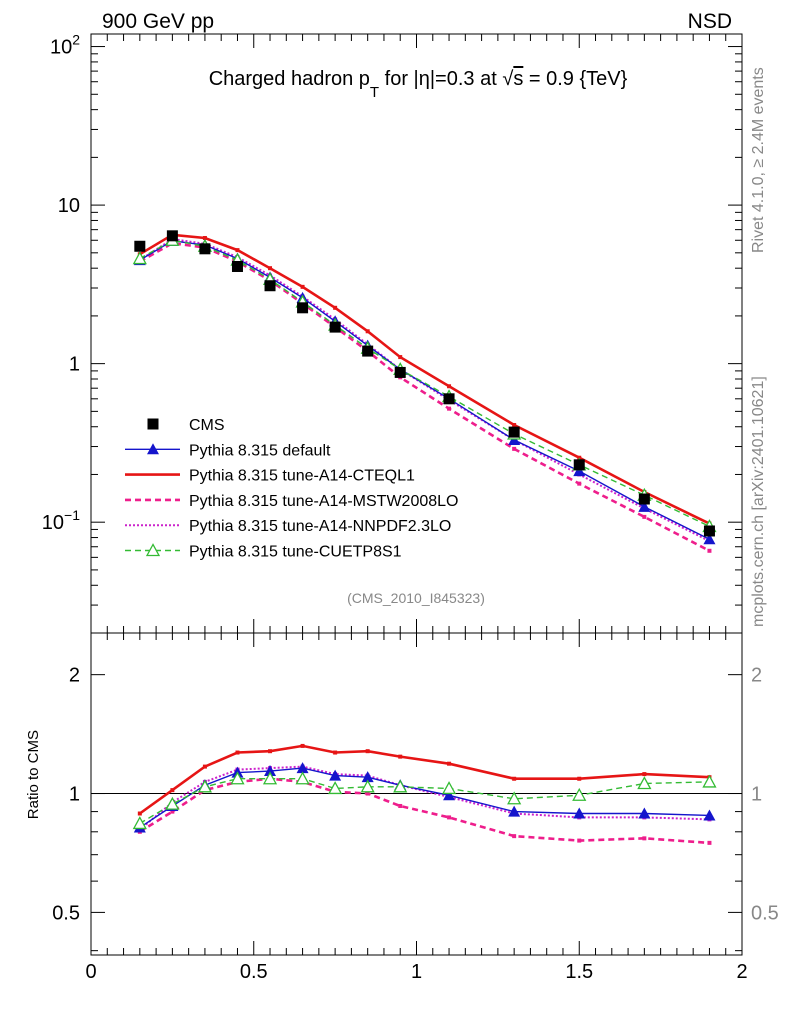 The image size is (786, 1024). Describe the element at coordinates (302, 476) in the screenshot. I see `legend-label: Pythia 8.315 tune-A14-CTEQL1` at that location.